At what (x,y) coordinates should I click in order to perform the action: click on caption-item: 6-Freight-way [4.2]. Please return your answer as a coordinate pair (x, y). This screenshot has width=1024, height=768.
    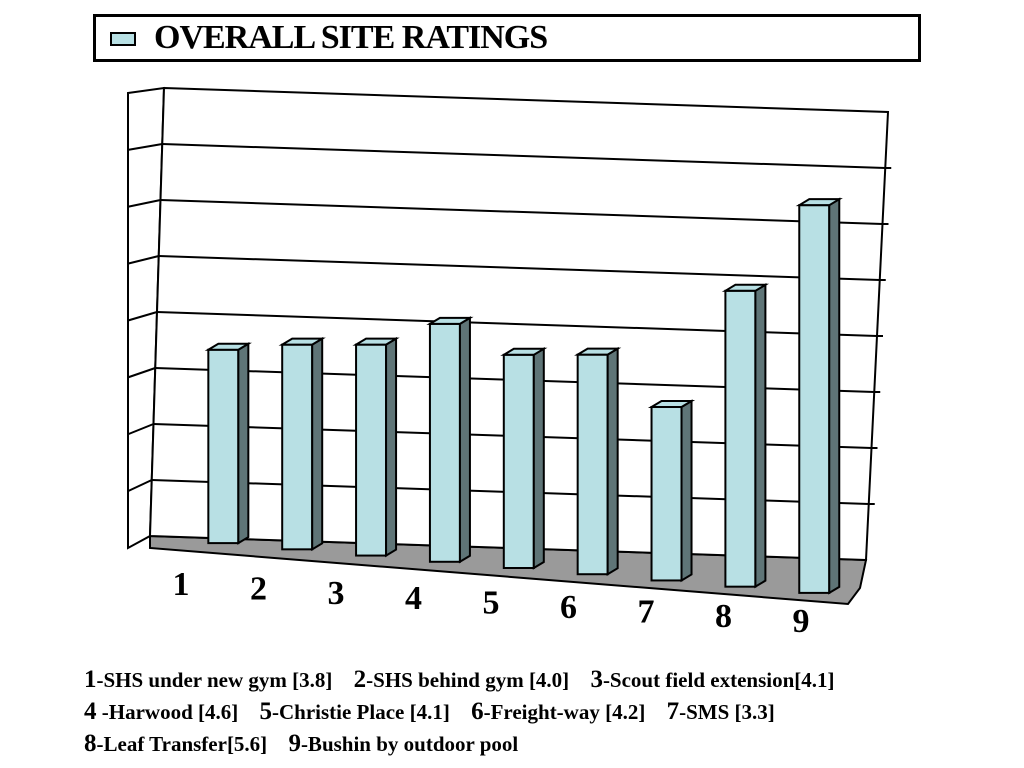
    Looking at the image, I should click on (558, 711).